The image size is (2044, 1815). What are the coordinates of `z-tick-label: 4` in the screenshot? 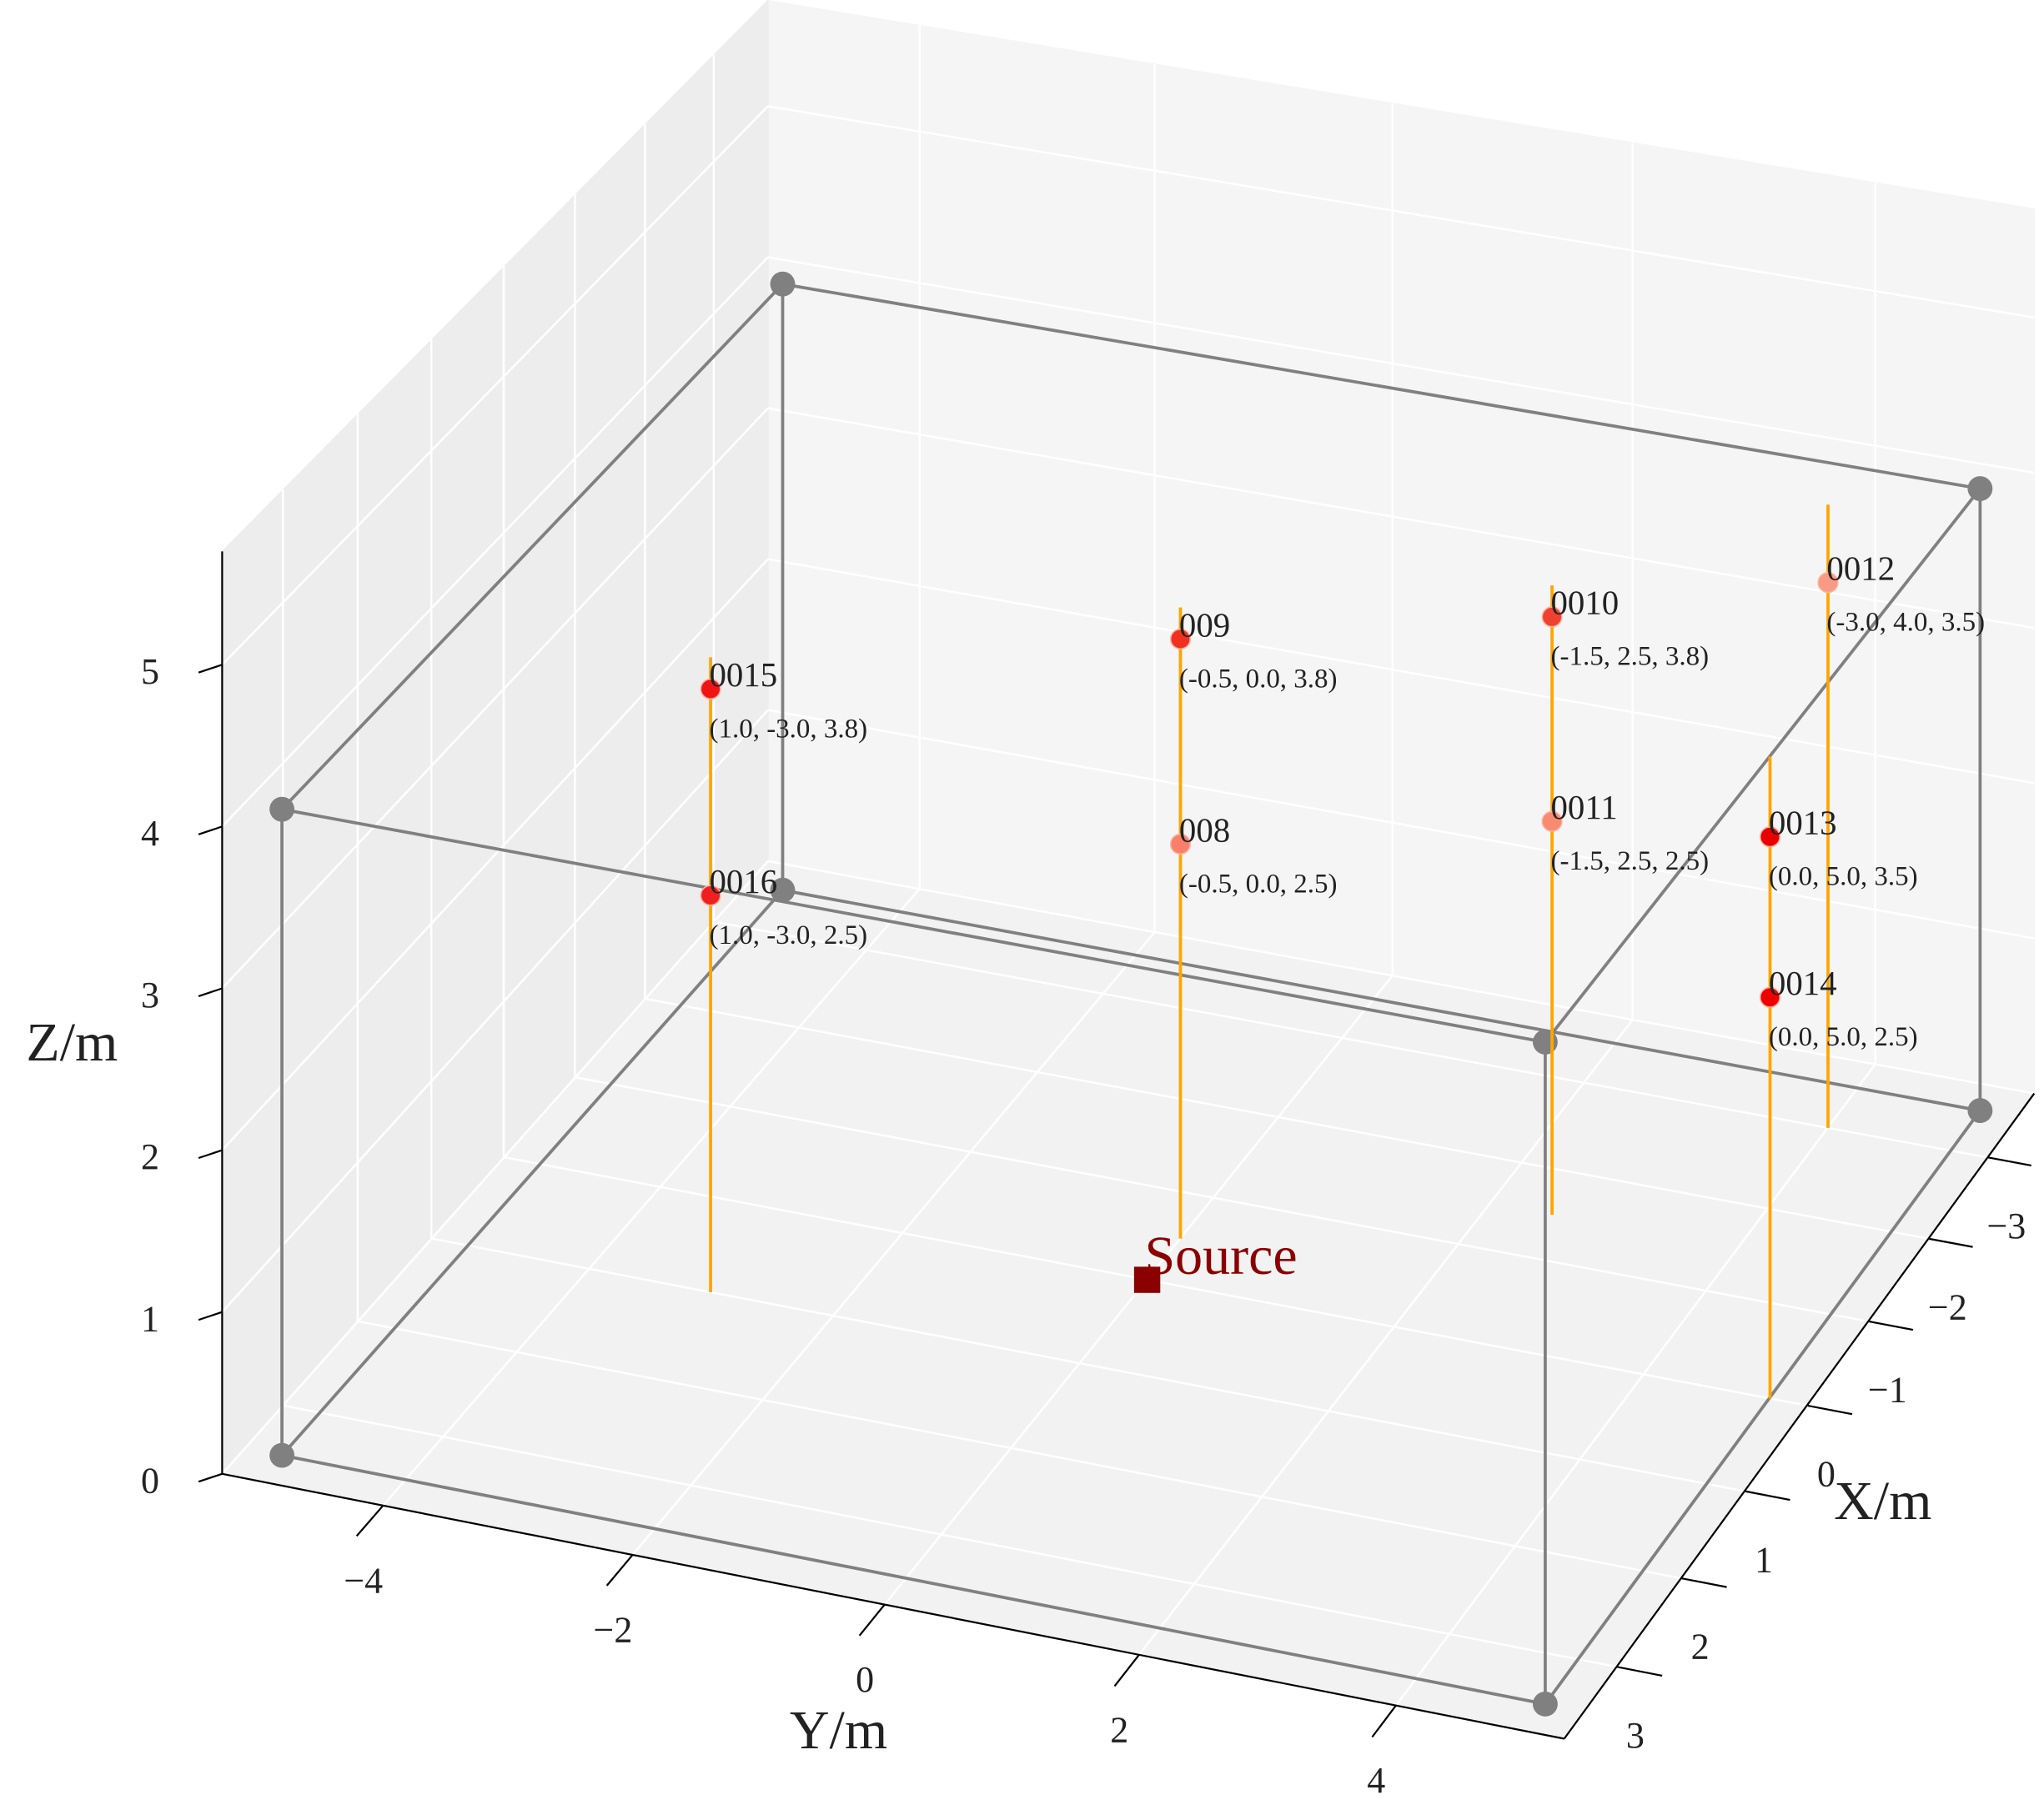 It's located at (150, 833).